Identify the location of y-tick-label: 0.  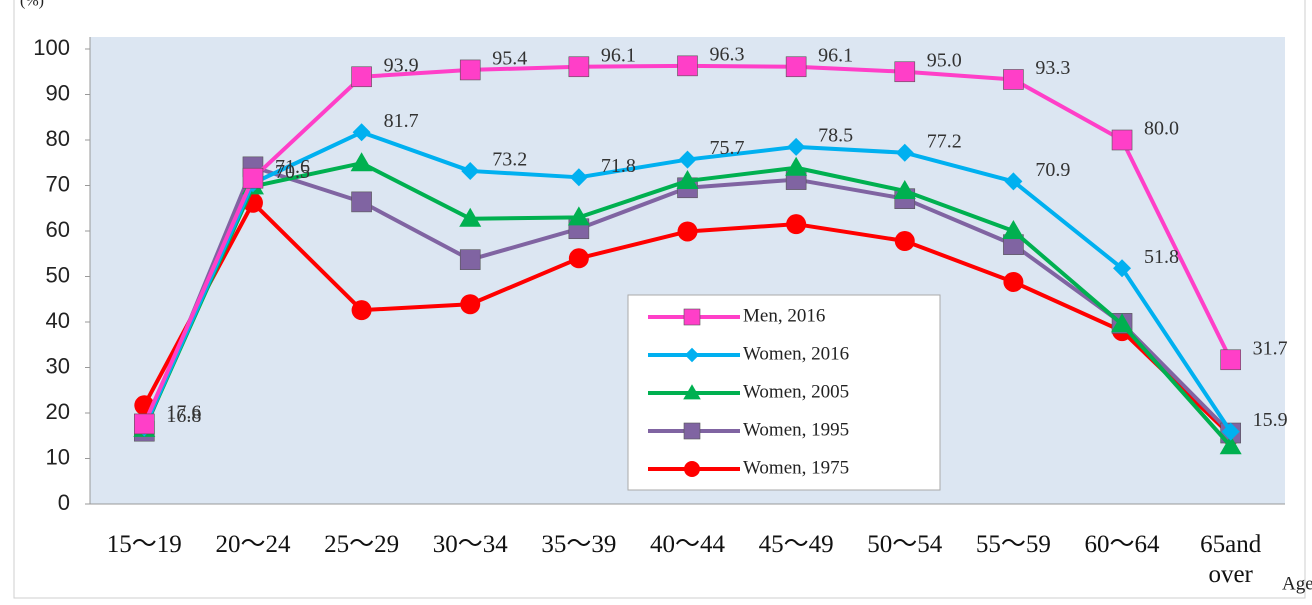
(64, 502).